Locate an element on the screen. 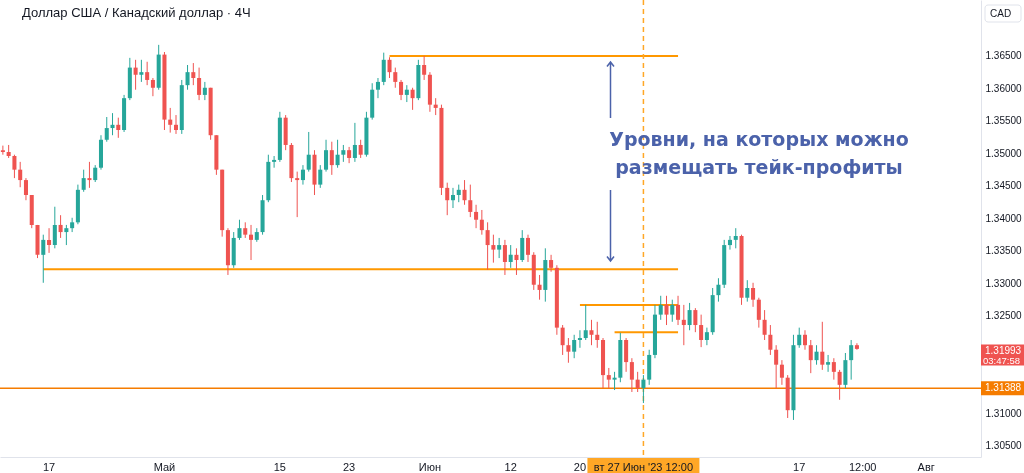 The height and width of the screenshot is (473, 1024). ref-line-label: 1.31388 is located at coordinates (1003, 388).